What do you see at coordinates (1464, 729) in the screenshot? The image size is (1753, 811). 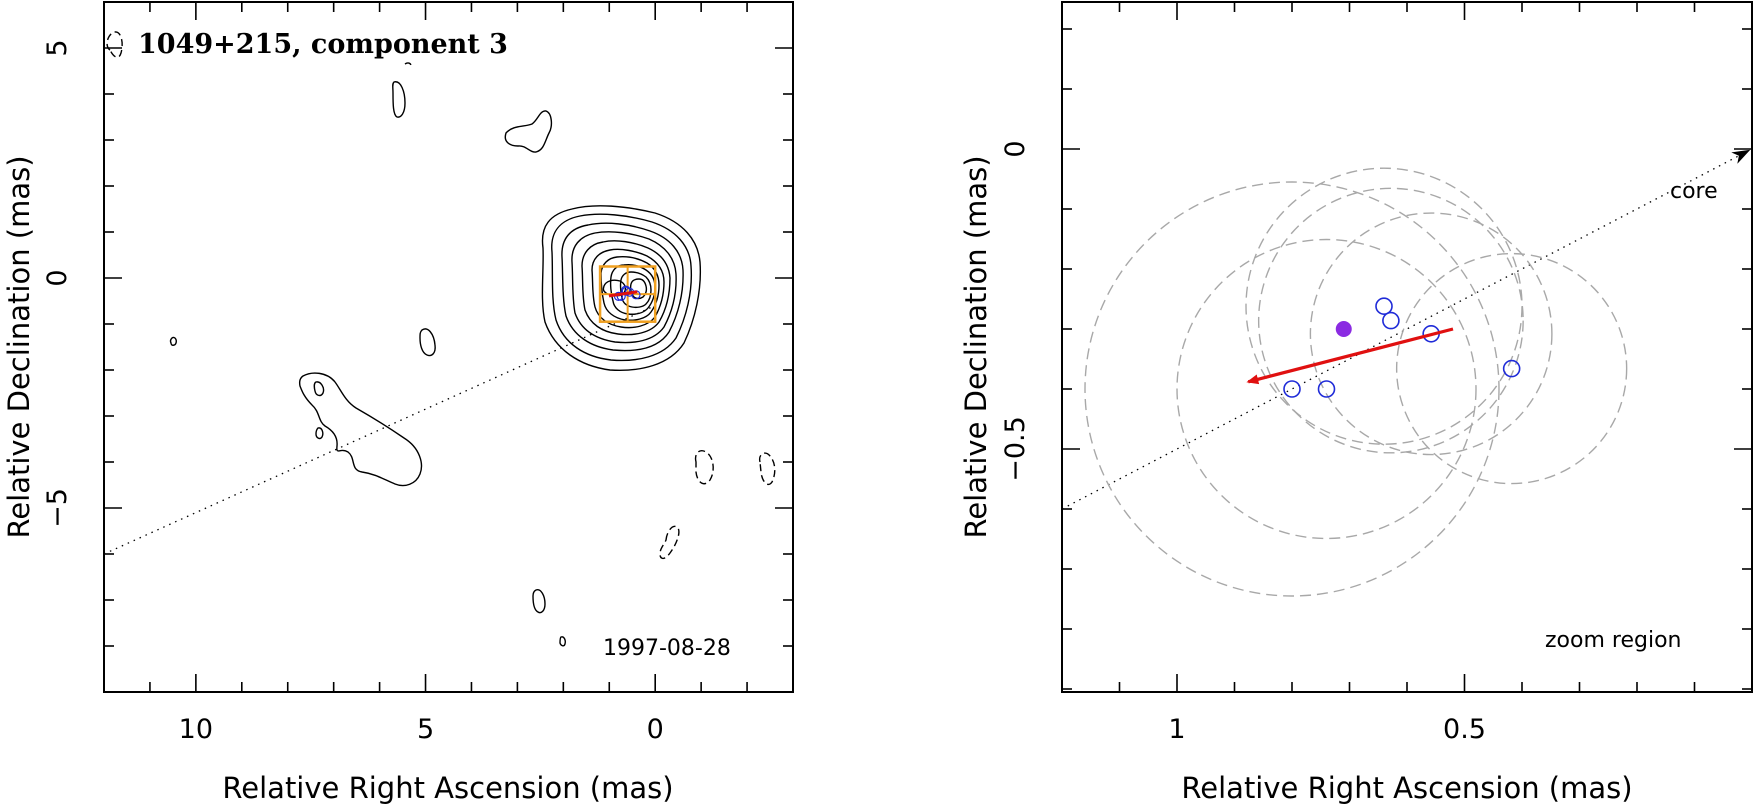 I see `right-x-tick-label: 0.5` at bounding box center [1464, 729].